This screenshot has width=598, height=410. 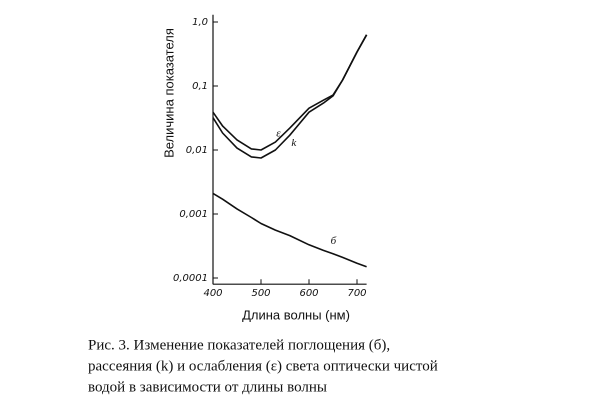 I want to click on curve-label: k, so click(x=294, y=143).